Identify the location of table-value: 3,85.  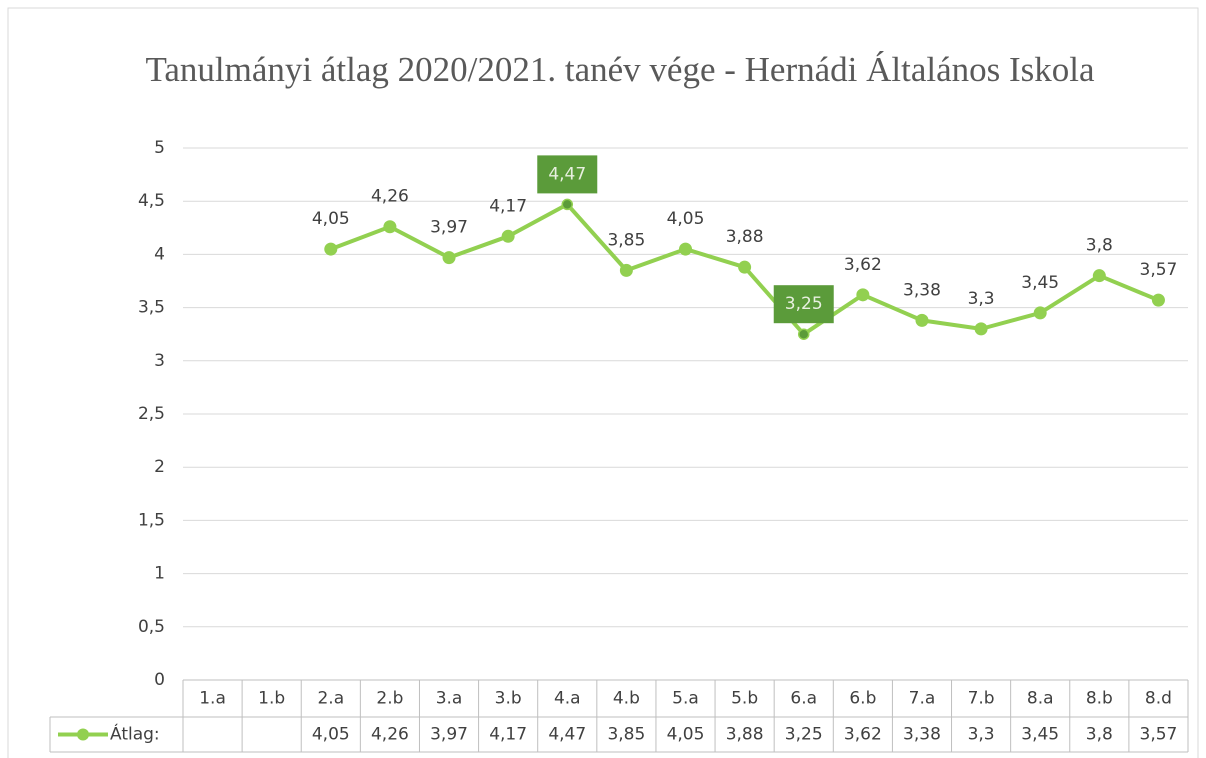
(626, 735).